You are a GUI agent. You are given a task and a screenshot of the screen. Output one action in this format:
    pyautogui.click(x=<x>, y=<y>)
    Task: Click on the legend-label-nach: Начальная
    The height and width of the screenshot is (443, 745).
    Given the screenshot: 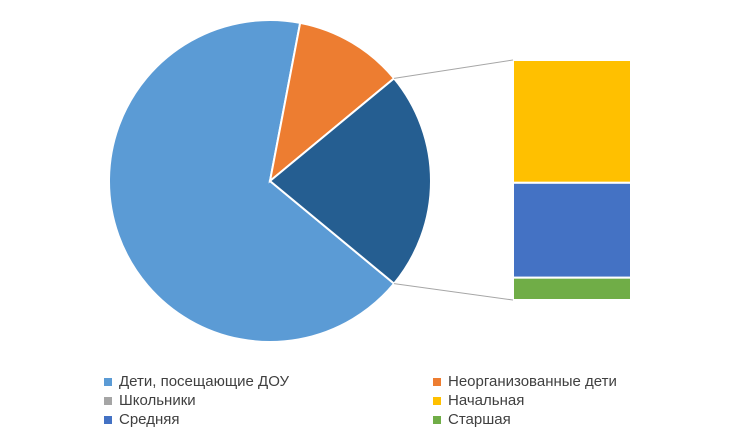 What is the action you would take?
    pyautogui.click(x=486, y=400)
    